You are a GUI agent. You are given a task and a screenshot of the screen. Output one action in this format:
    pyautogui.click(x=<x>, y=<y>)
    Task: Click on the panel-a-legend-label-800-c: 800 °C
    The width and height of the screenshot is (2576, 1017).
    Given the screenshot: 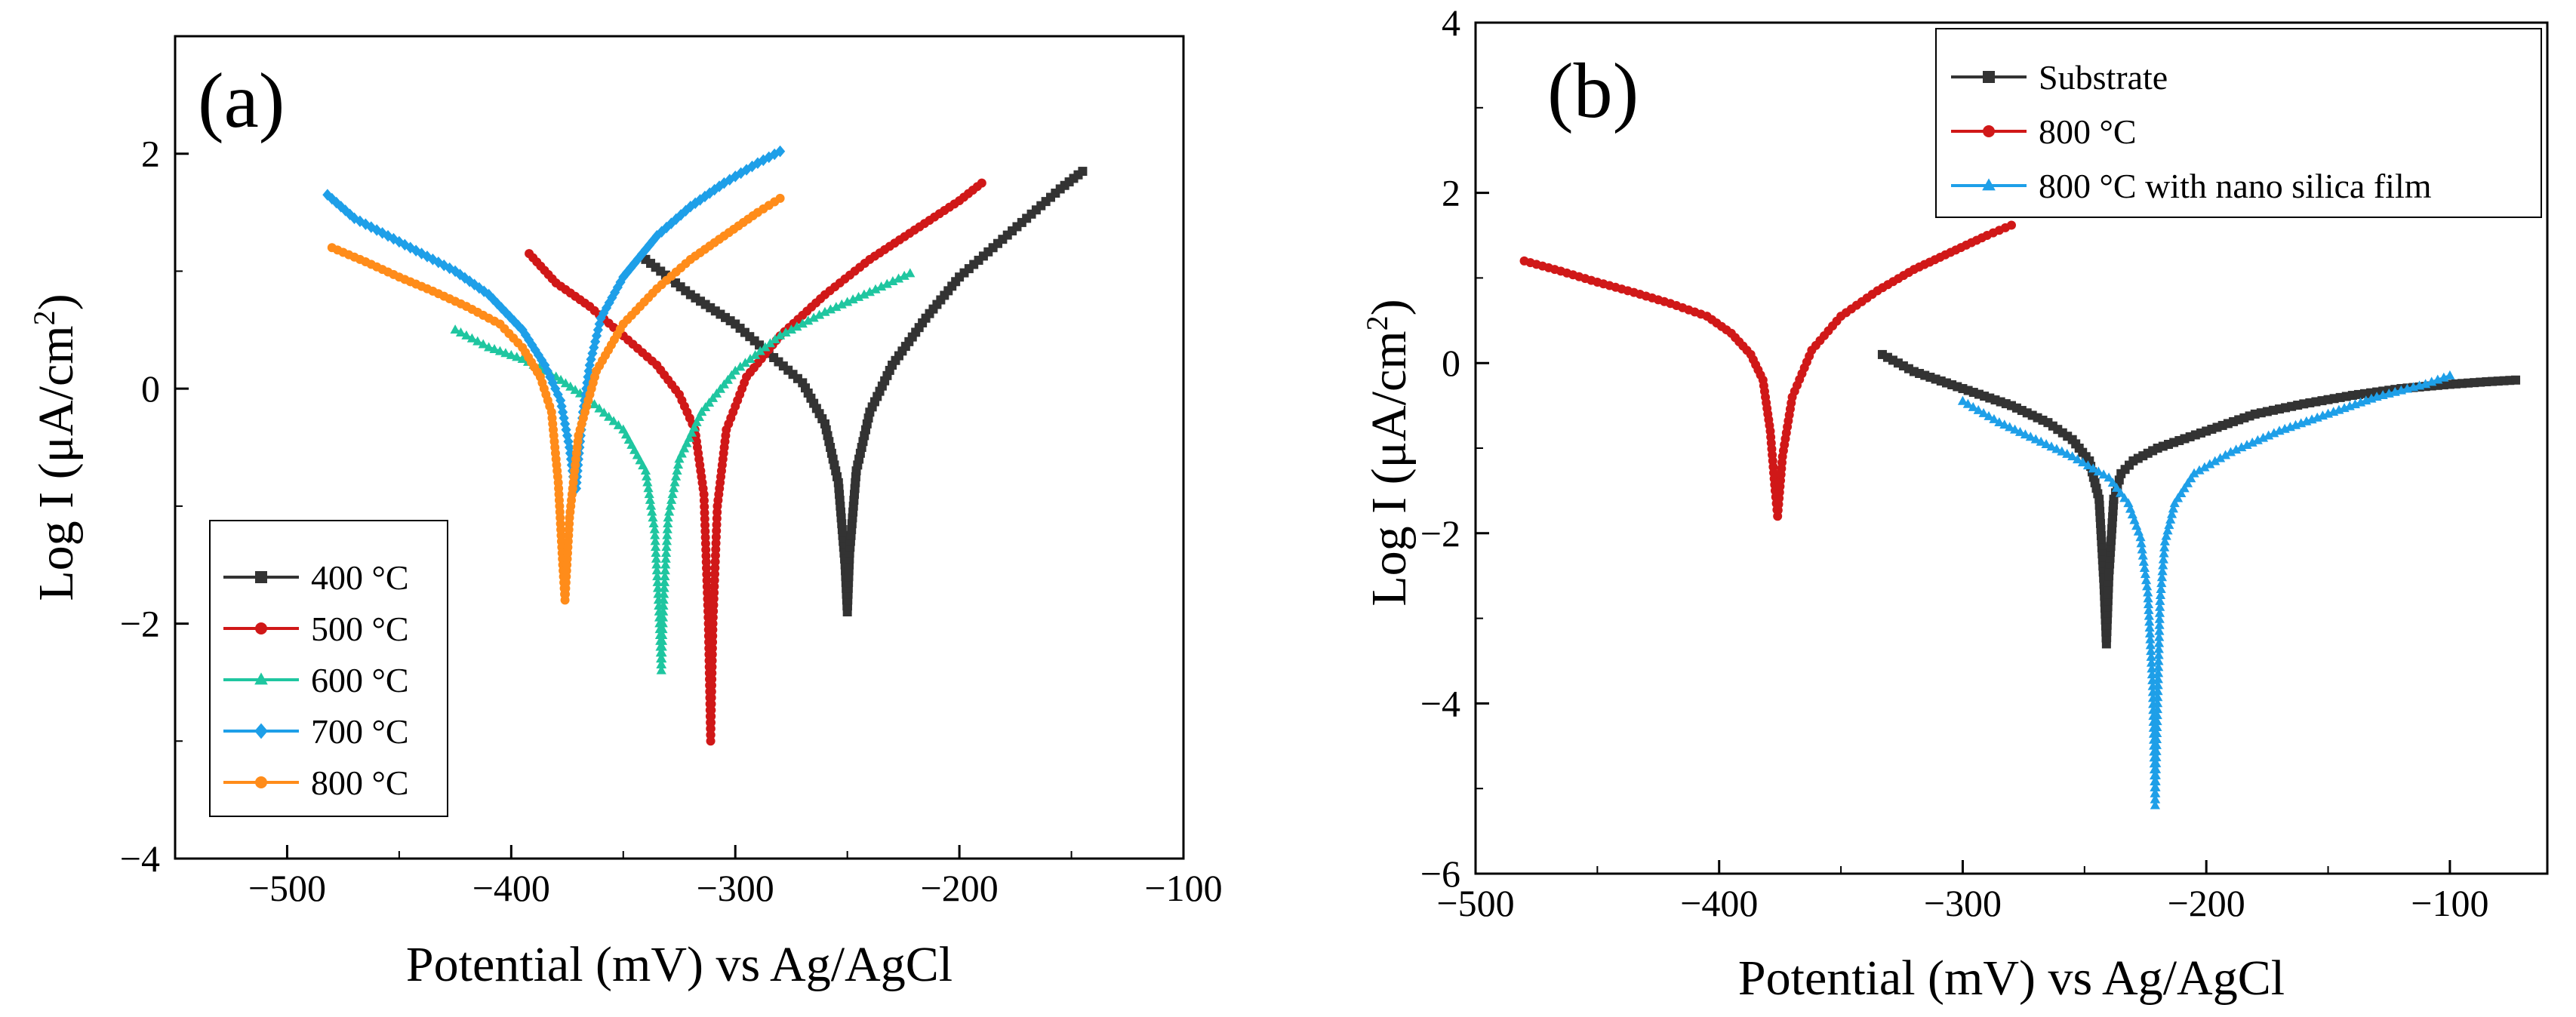 What is the action you would take?
    pyautogui.click(x=360, y=783)
    